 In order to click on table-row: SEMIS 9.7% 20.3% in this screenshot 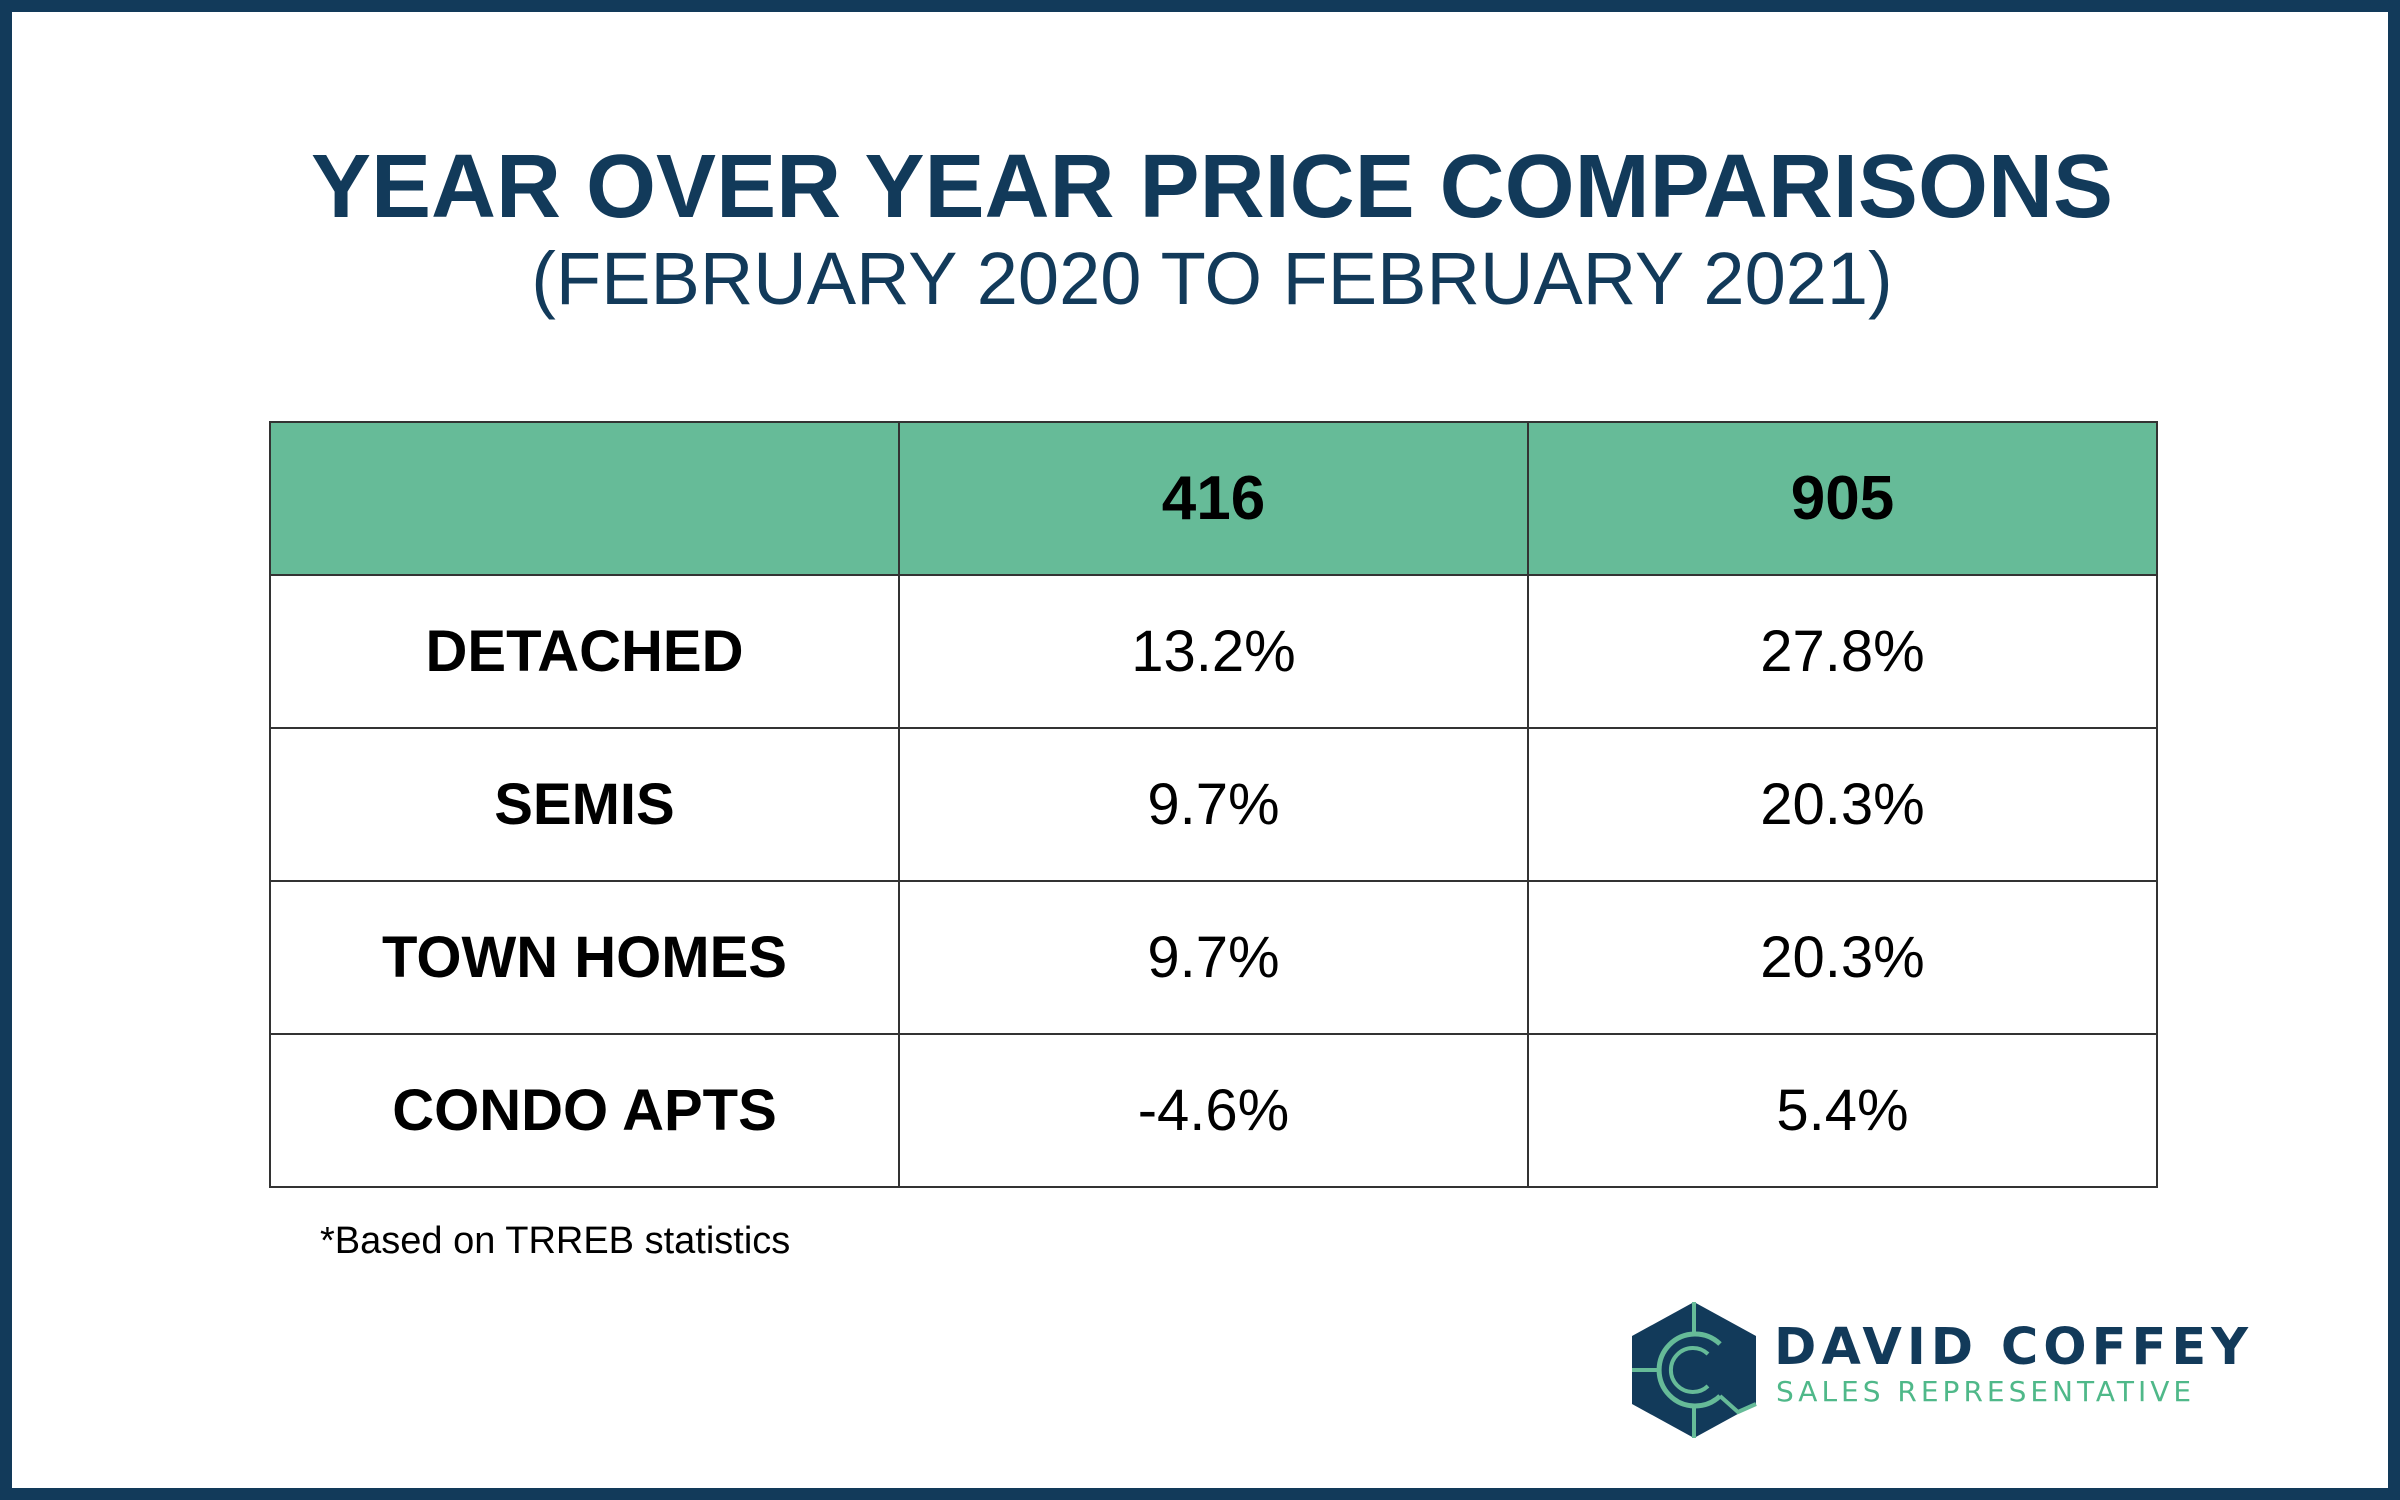, I will do `click(1213, 804)`.